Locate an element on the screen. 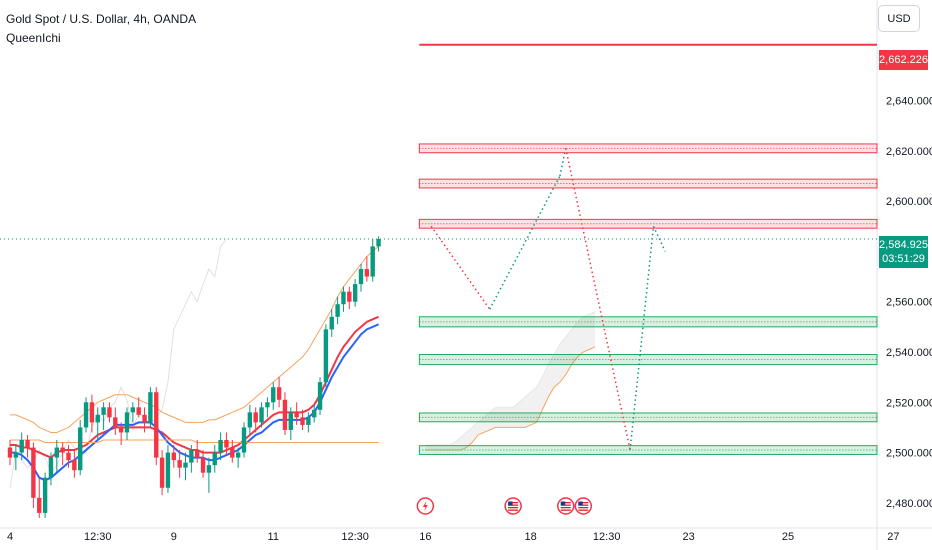  span-b-line is located at coordinates (194, 441).